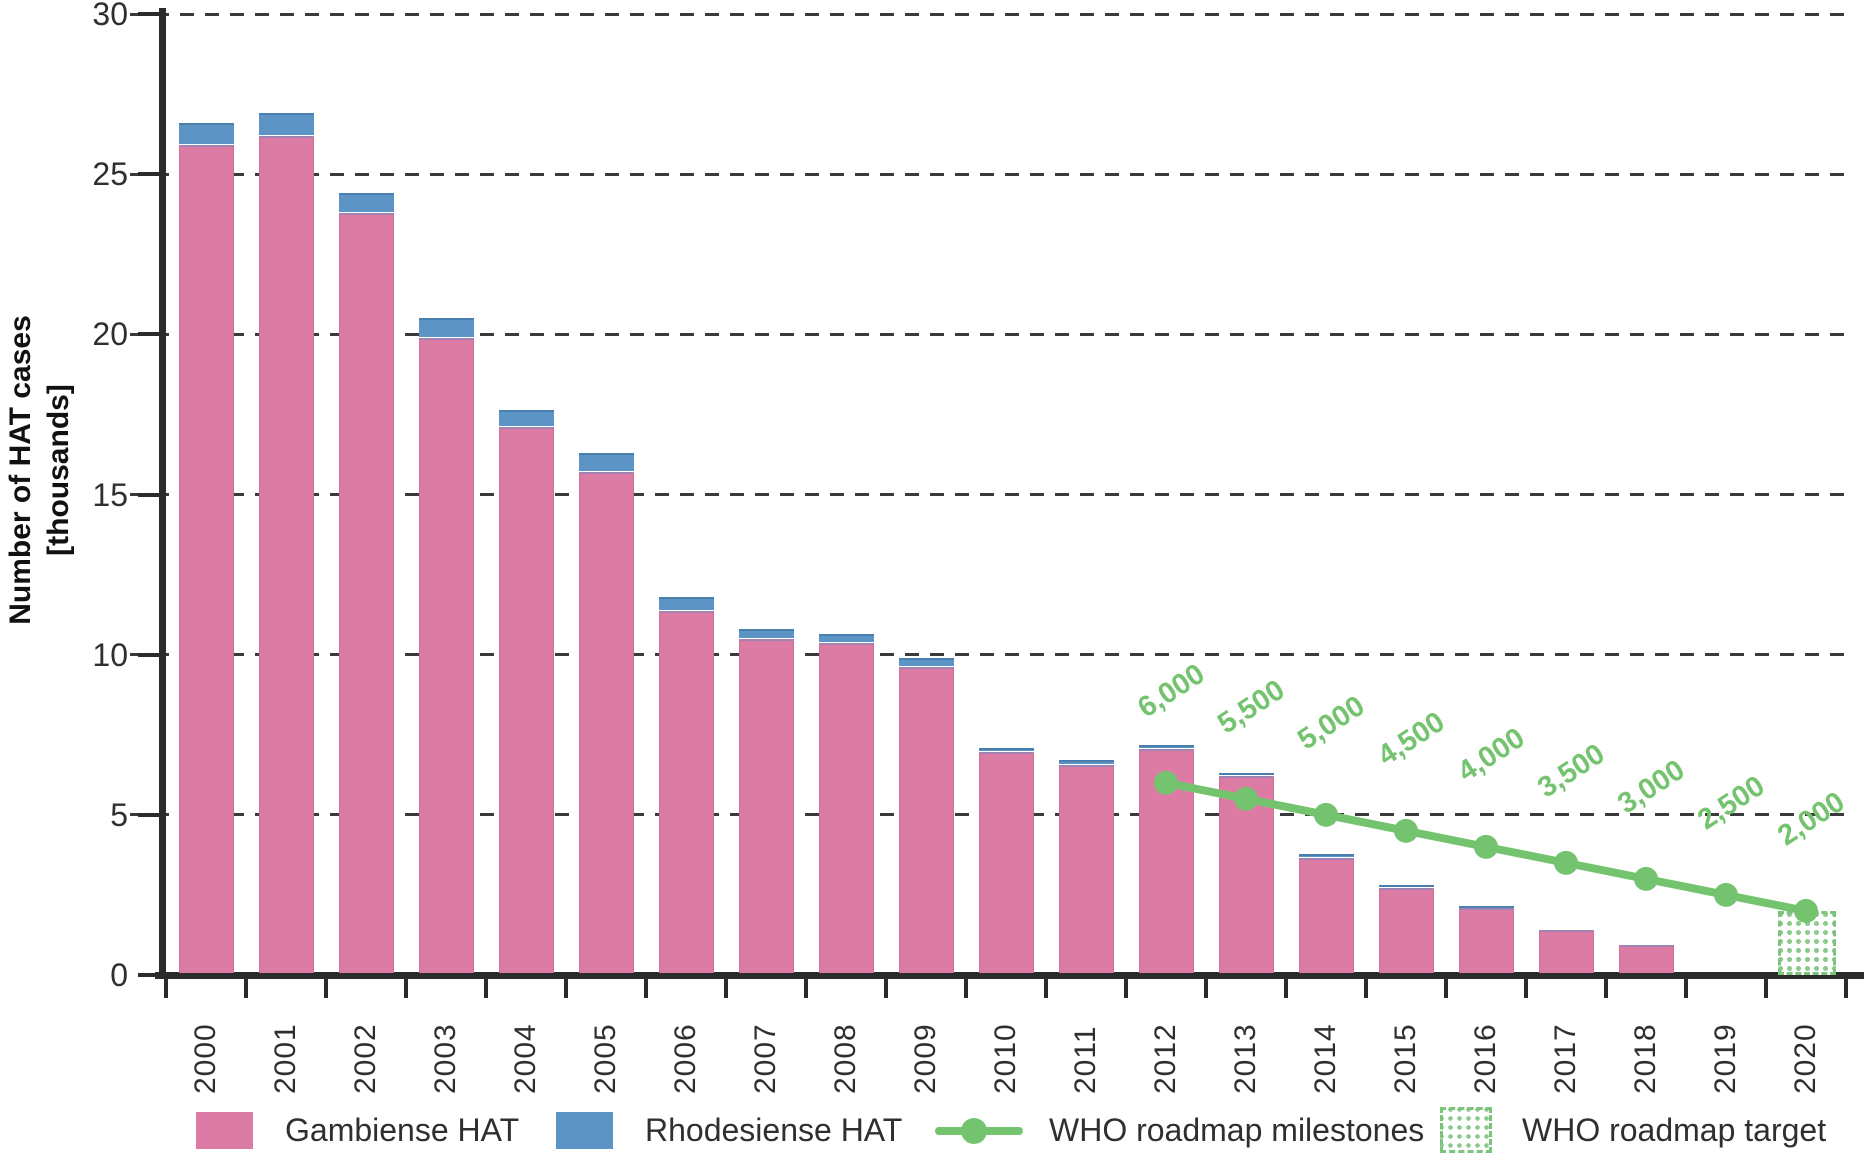 This screenshot has height=1156, width=1874. Describe the element at coordinates (1246, 798) in the screenshot. I see `milestone-marker-2013` at that location.